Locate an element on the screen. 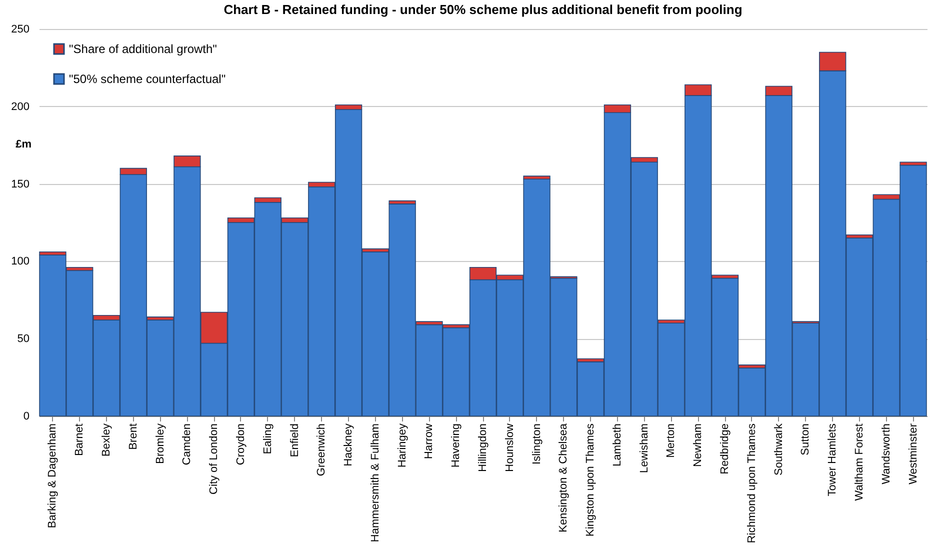 This screenshot has height=547, width=939. x-tick-label: Lewisham is located at coordinates (644, 449).